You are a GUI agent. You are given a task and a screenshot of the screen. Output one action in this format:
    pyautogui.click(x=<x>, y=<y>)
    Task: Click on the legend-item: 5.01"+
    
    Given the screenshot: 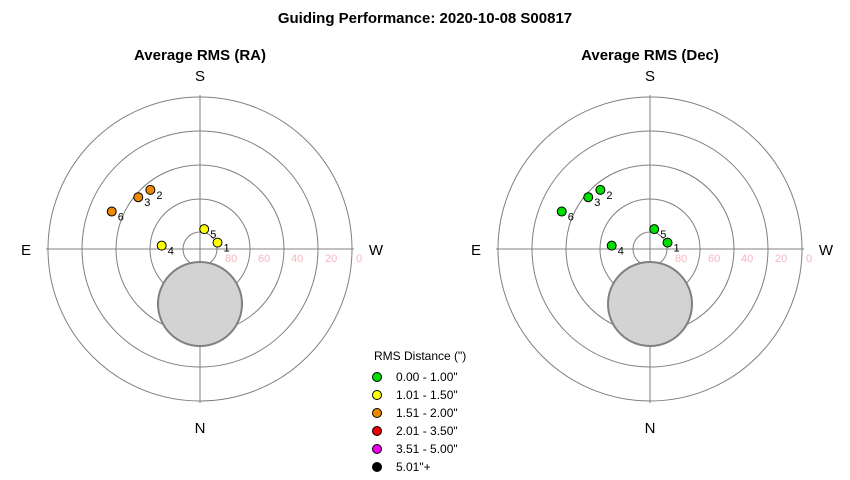 What is the action you would take?
    pyautogui.click(x=435, y=467)
    